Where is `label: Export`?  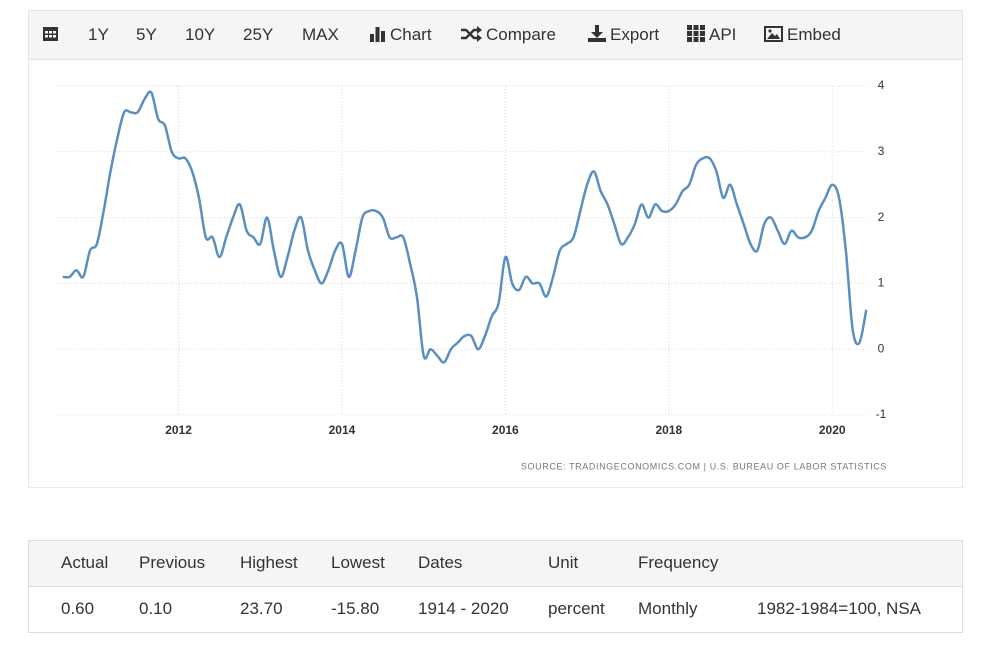
label: Export is located at coordinates (635, 34).